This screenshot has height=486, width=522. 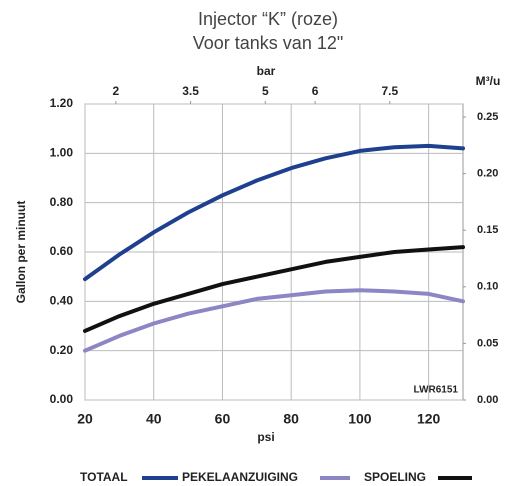 What do you see at coordinates (62, 202) in the screenshot?
I see `y-tick-label: 0.80` at bounding box center [62, 202].